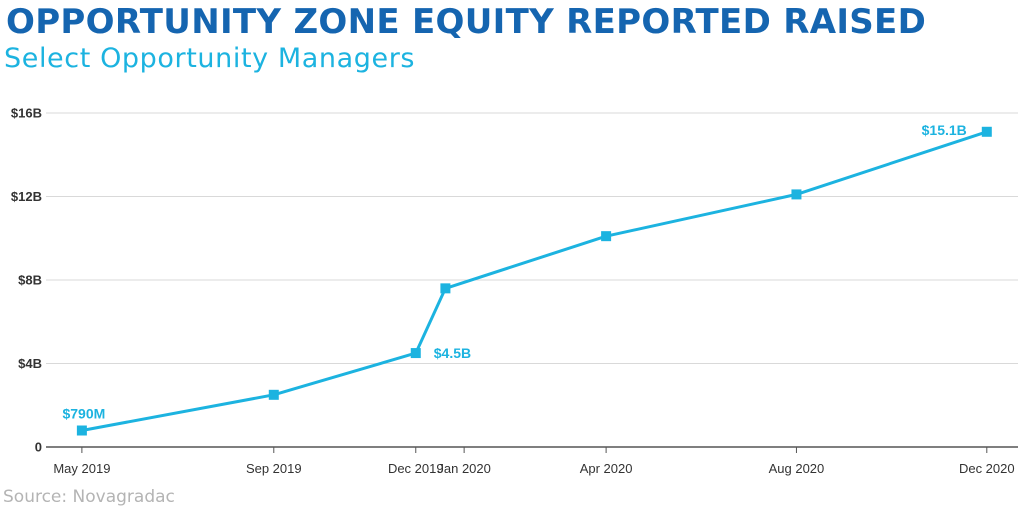 This screenshot has width=1024, height=529. I want to click on y-tick-label: $4B, so click(30, 363).